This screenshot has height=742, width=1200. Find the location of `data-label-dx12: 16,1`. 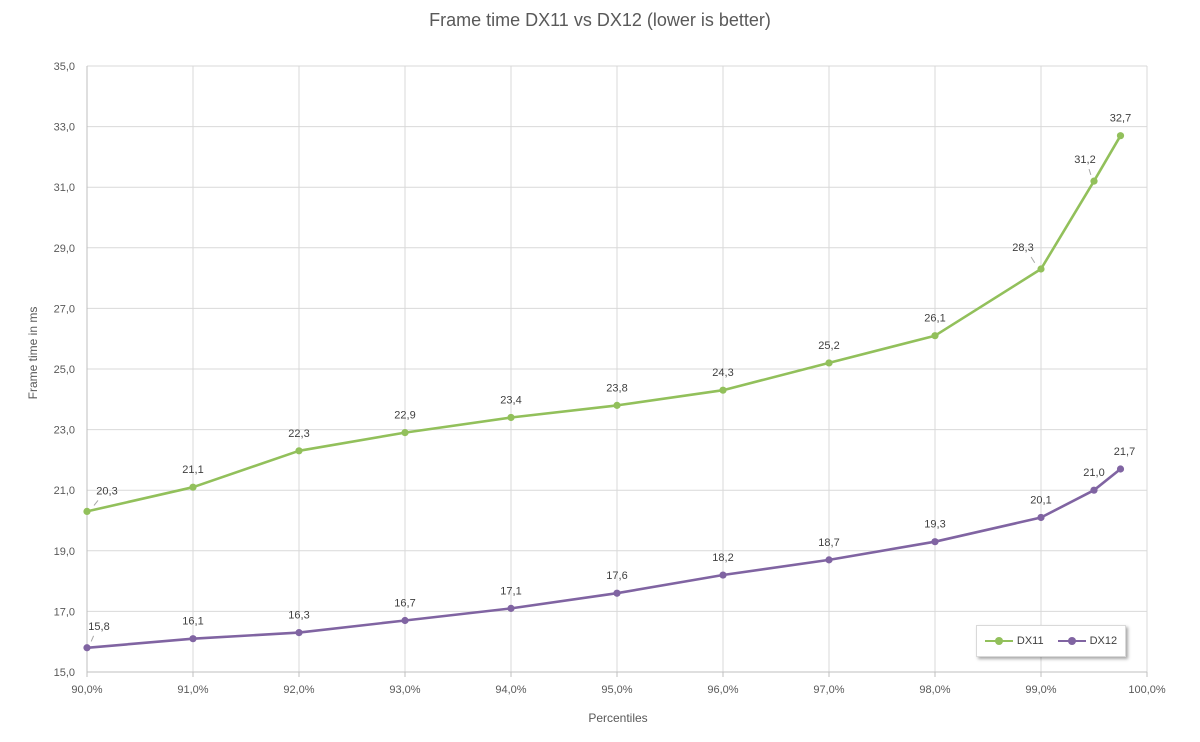

data-label-dx12: 16,1 is located at coordinates (192, 622).